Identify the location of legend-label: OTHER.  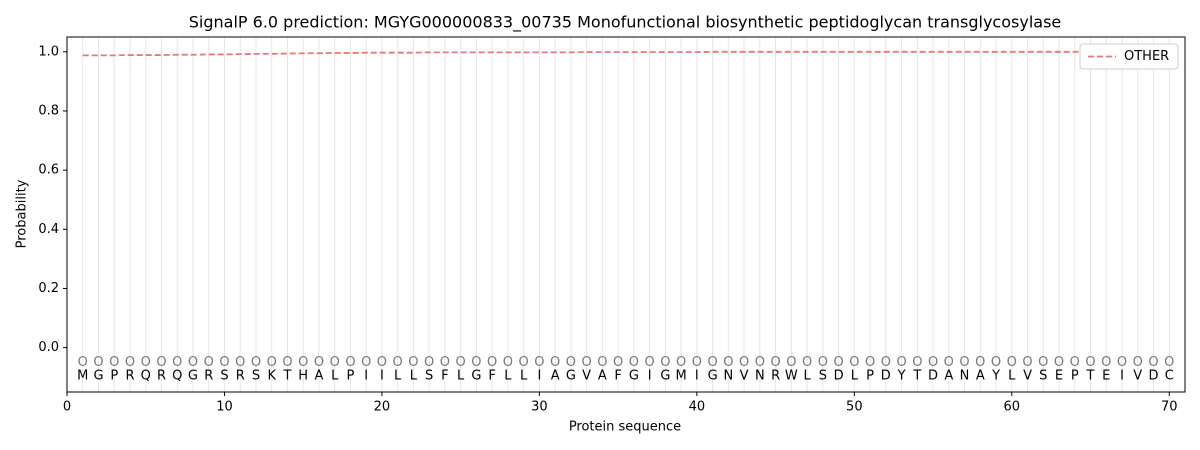
(1146, 56).